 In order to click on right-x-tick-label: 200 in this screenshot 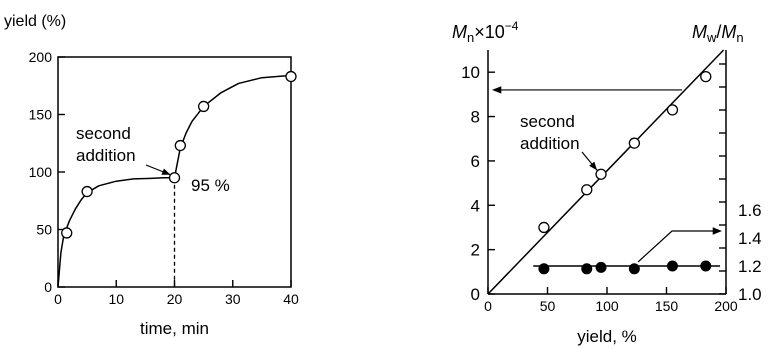, I will do `click(726, 306)`.